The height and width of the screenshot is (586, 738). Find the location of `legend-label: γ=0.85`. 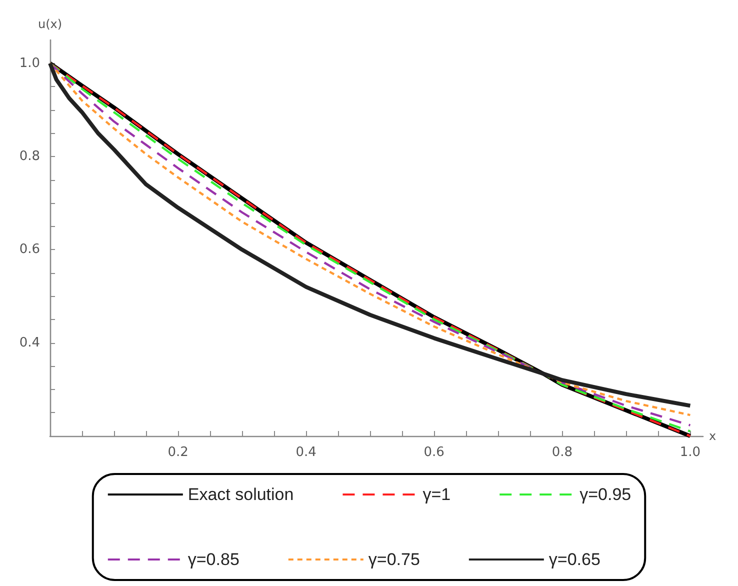

legend-label: γ=0.85 is located at coordinates (214, 559).